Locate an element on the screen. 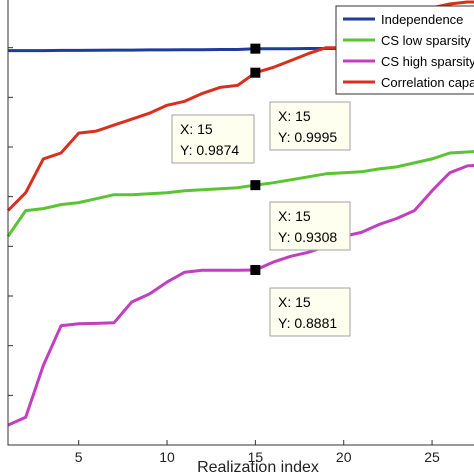 The width and height of the screenshot is (474, 474). datatip-x-label-1: X: 15 is located at coordinates (294, 116).